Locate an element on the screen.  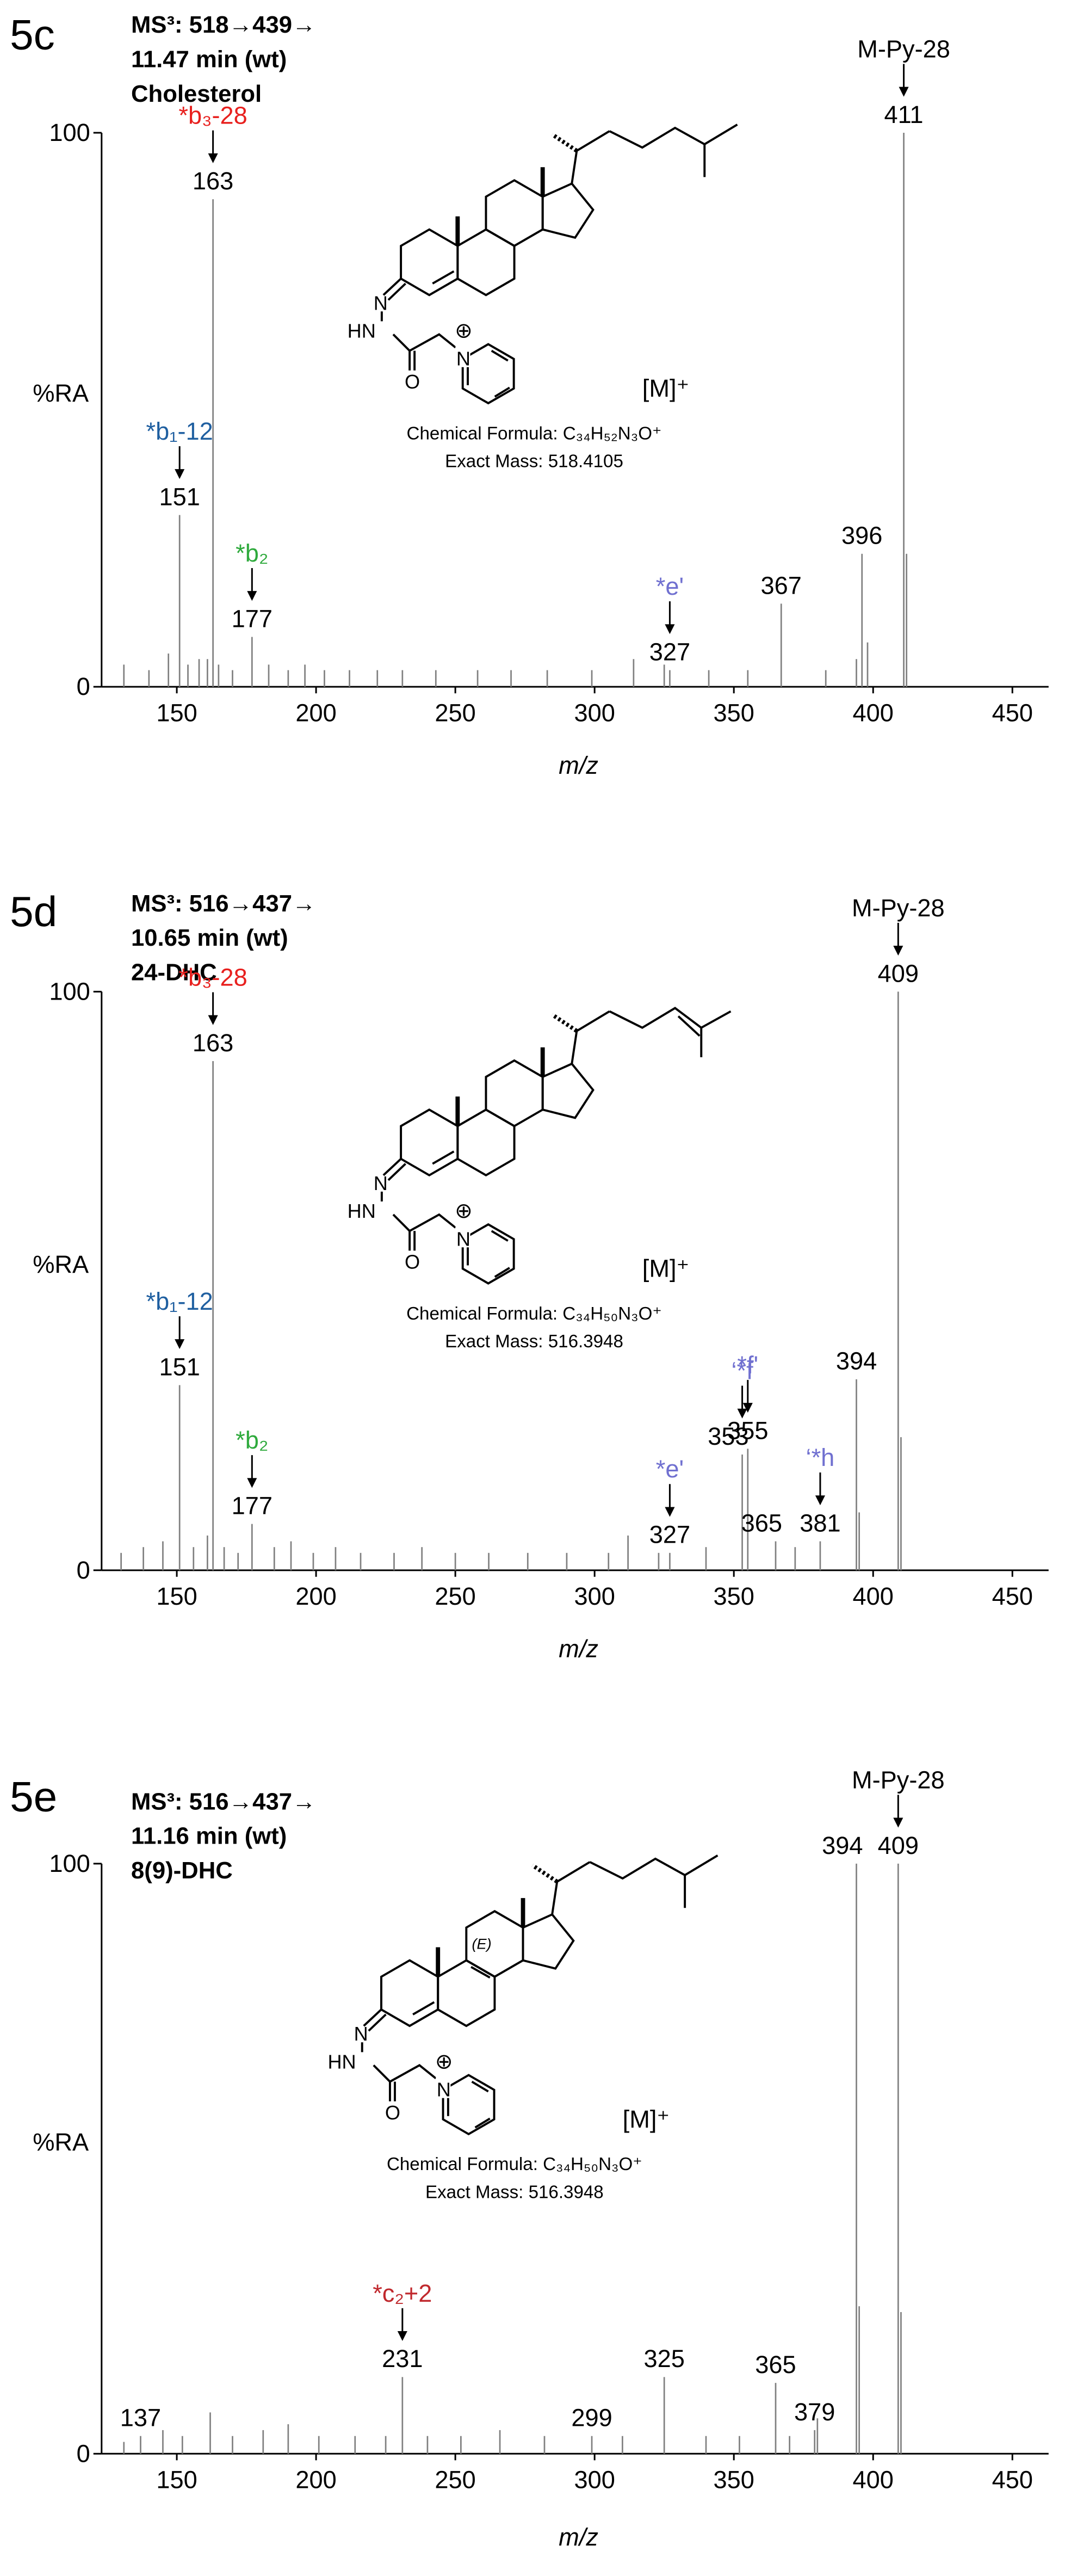
peak-label: 379 is located at coordinates (814, 2412).